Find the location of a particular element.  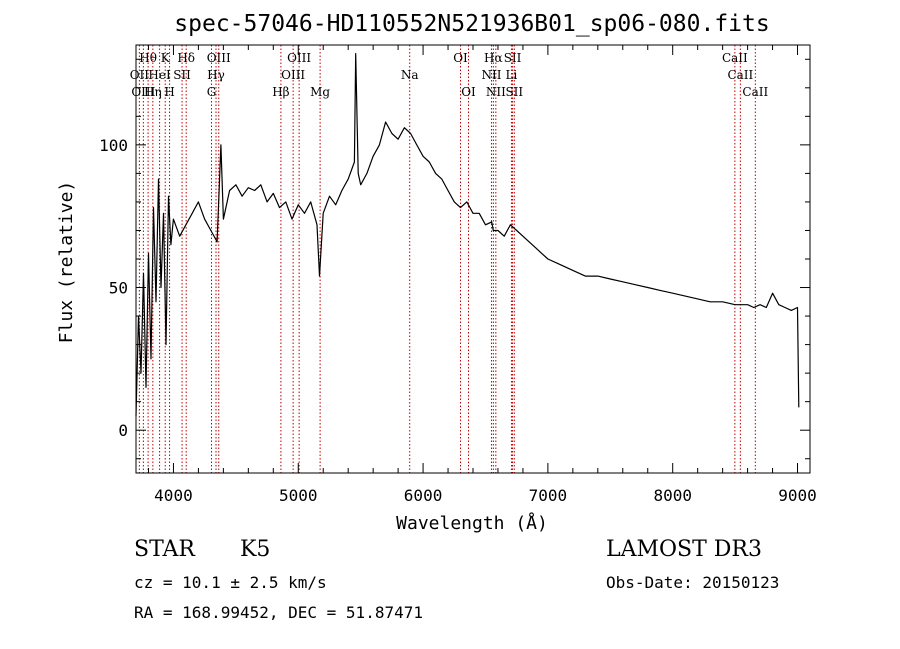

line-label: Hα is located at coordinates (493, 58).